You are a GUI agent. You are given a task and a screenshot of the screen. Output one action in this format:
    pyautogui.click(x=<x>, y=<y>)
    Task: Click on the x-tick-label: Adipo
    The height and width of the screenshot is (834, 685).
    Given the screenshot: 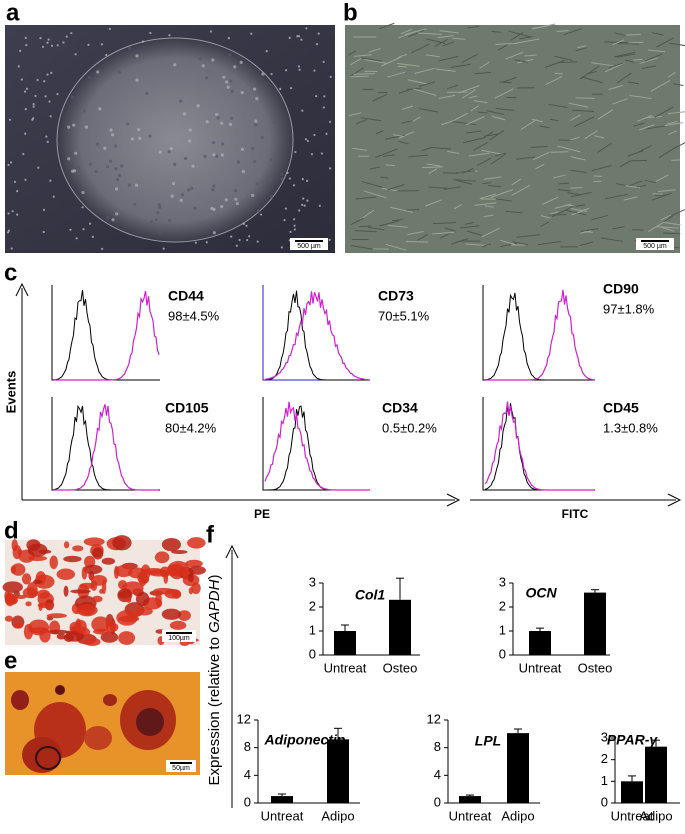 What is the action you would take?
    pyautogui.click(x=337, y=815)
    